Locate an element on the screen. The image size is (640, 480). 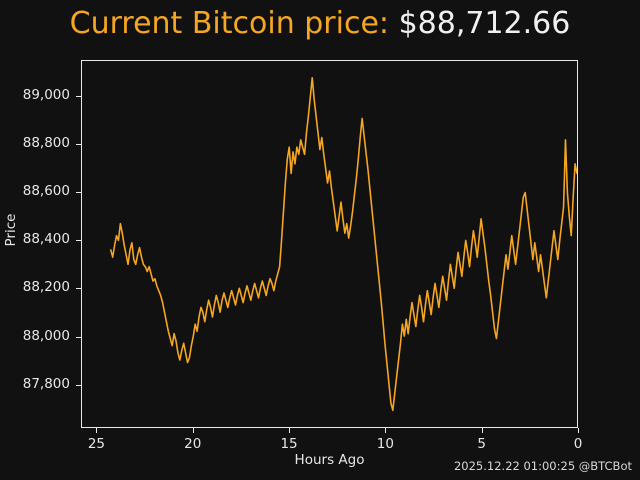
y-tick-label: 88,000 is located at coordinates (46, 335).